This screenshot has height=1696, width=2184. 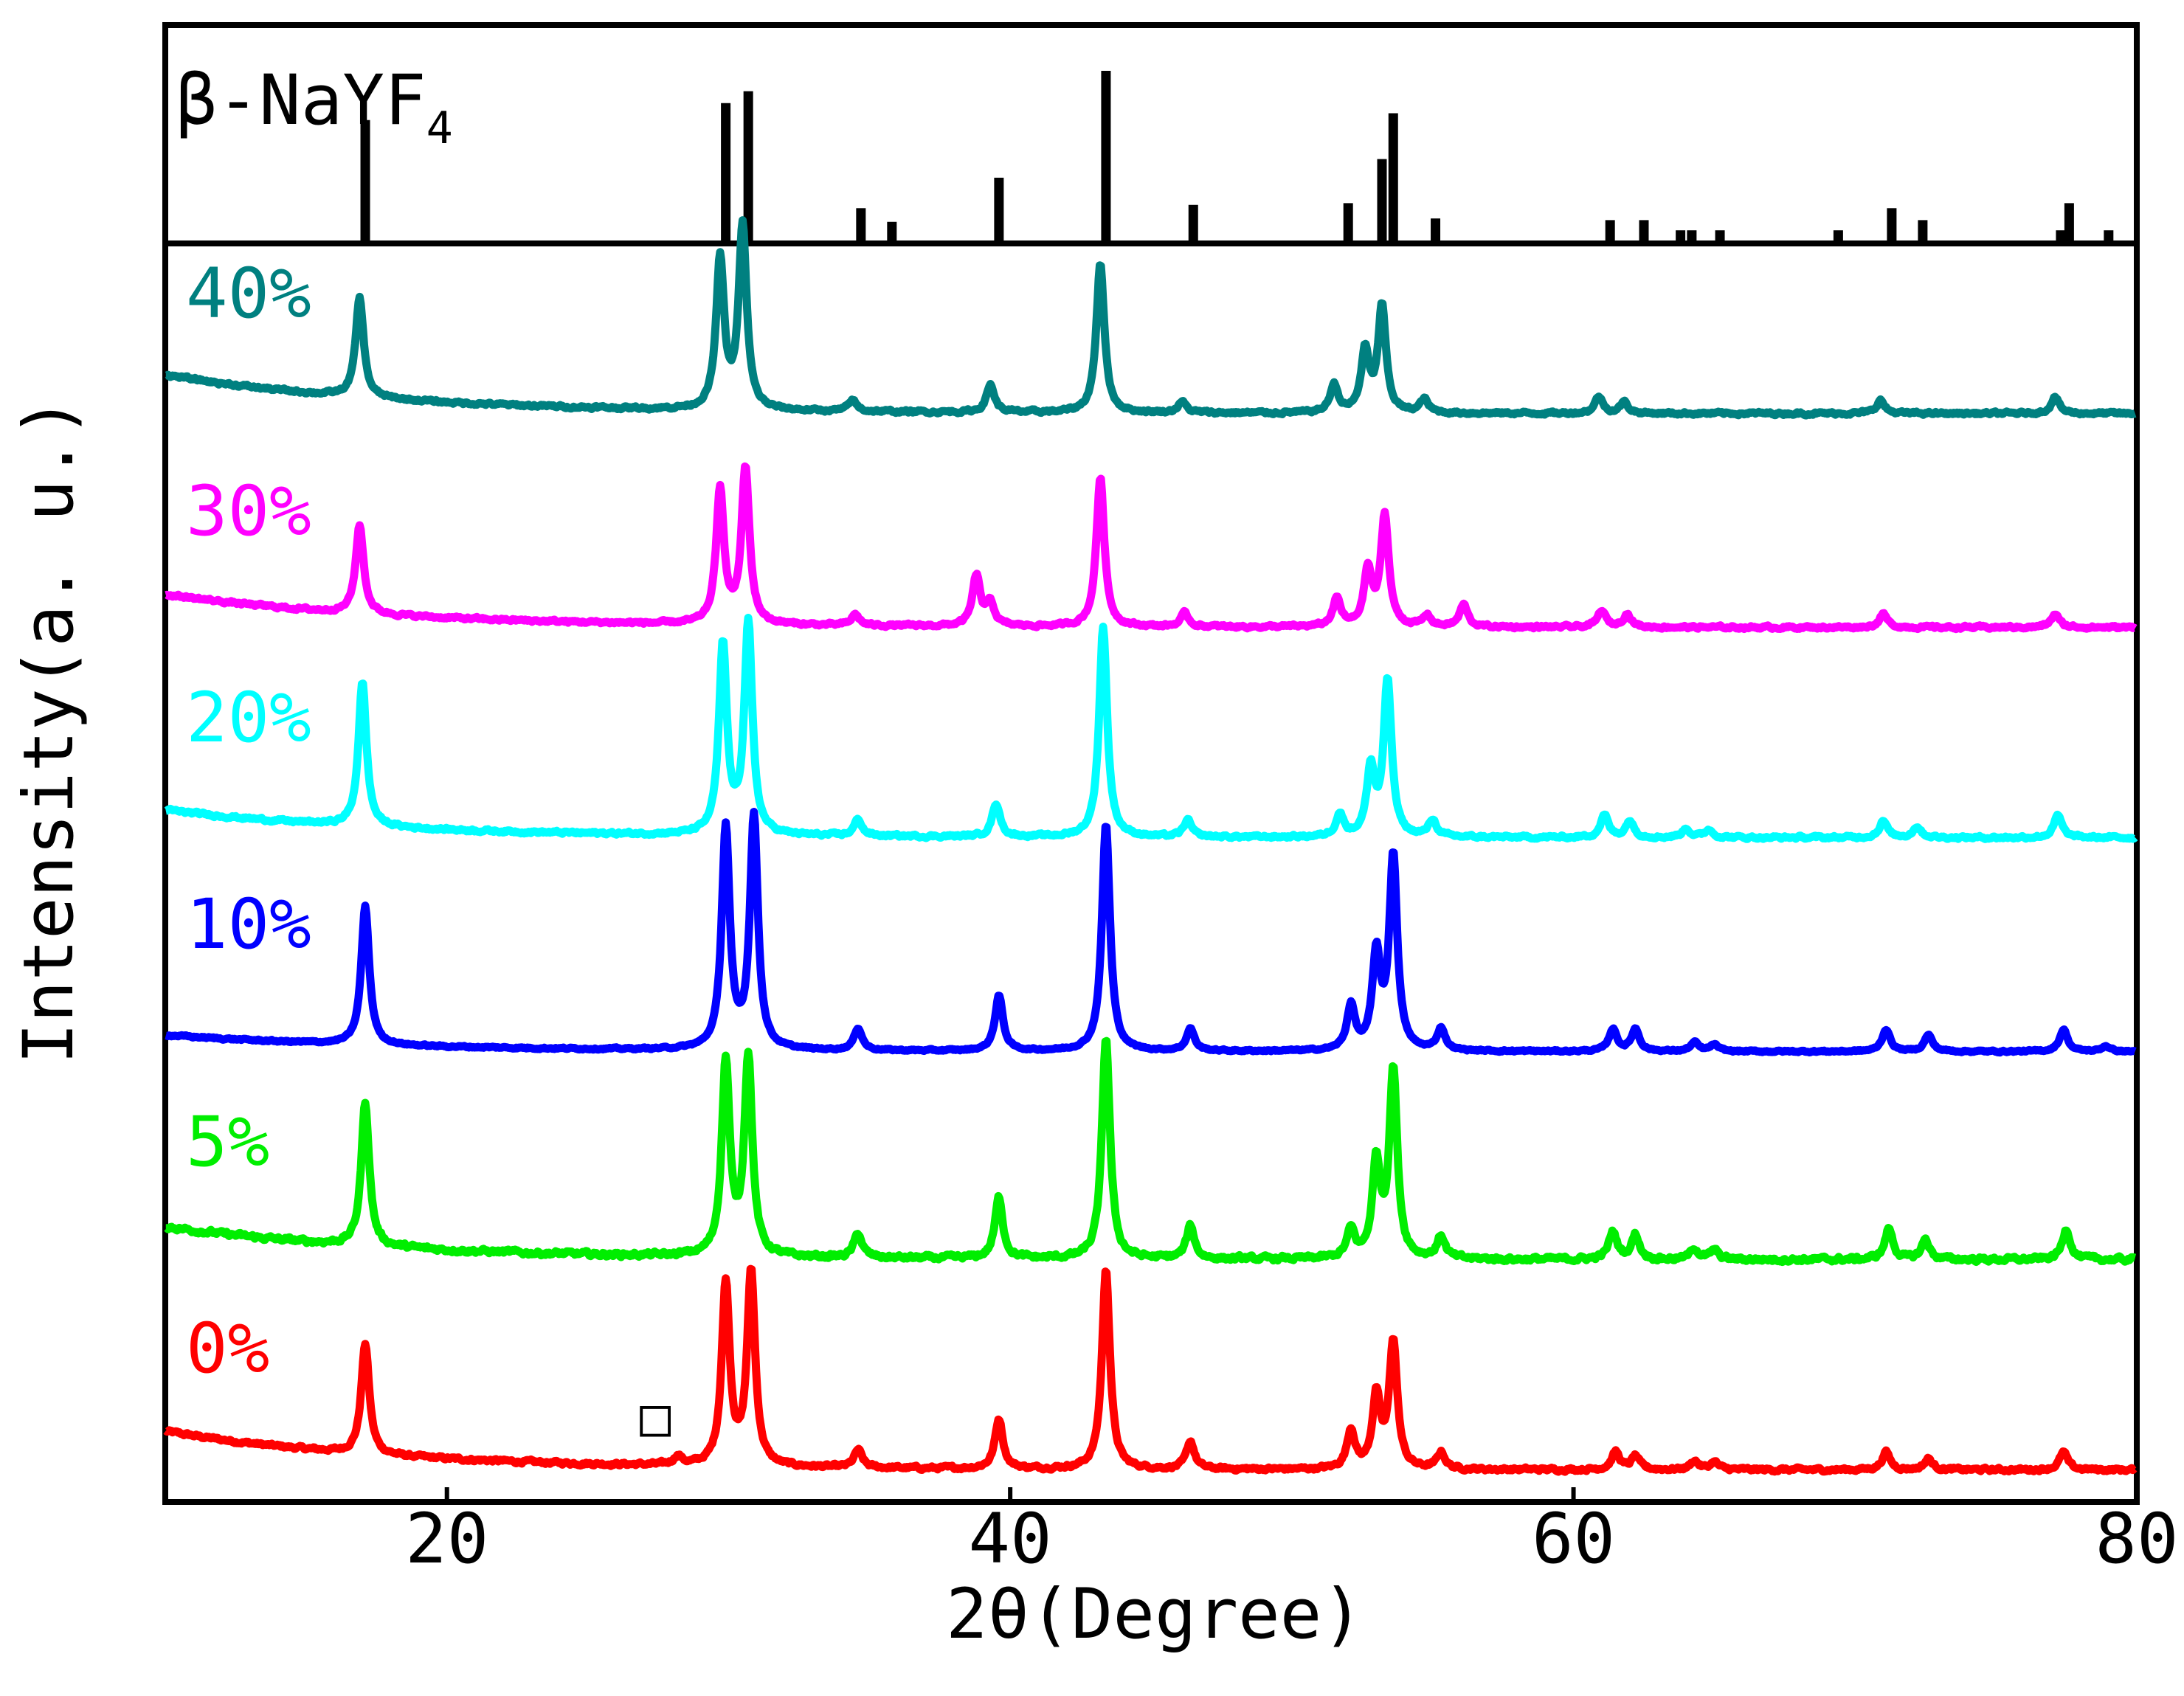 What do you see at coordinates (49, 730) in the screenshot?
I see `y-axis-title: Intensity(a. u.)` at bounding box center [49, 730].